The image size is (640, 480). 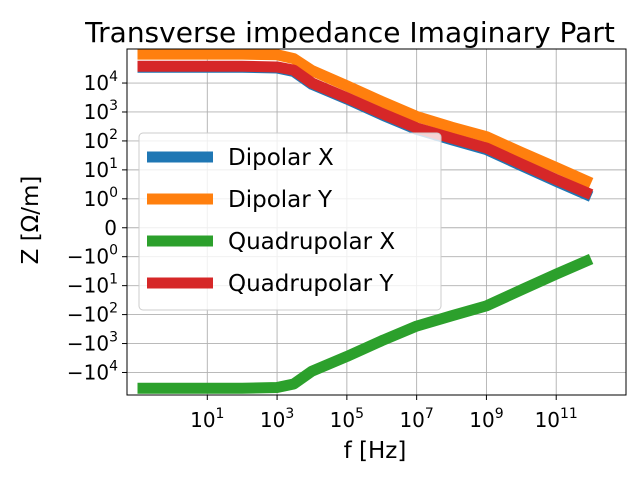 I want to click on y-tick-label: 10², so click(x=101, y=140).